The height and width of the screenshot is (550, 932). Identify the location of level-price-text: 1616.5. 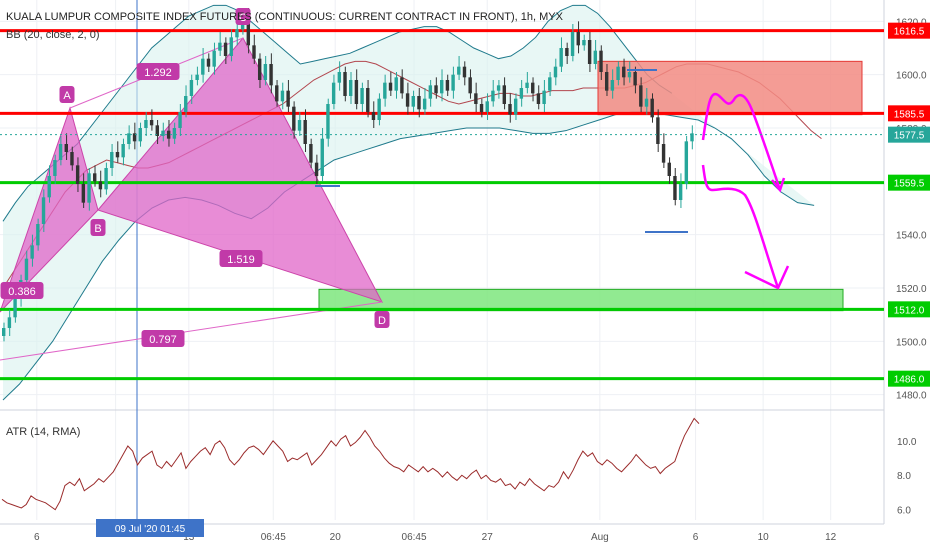
(909, 32).